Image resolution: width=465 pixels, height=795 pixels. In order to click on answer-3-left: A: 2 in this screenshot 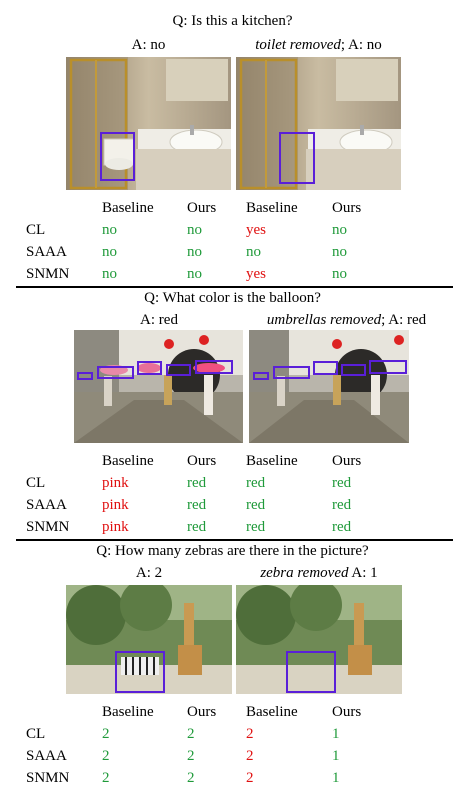, I will do `click(149, 573)`.